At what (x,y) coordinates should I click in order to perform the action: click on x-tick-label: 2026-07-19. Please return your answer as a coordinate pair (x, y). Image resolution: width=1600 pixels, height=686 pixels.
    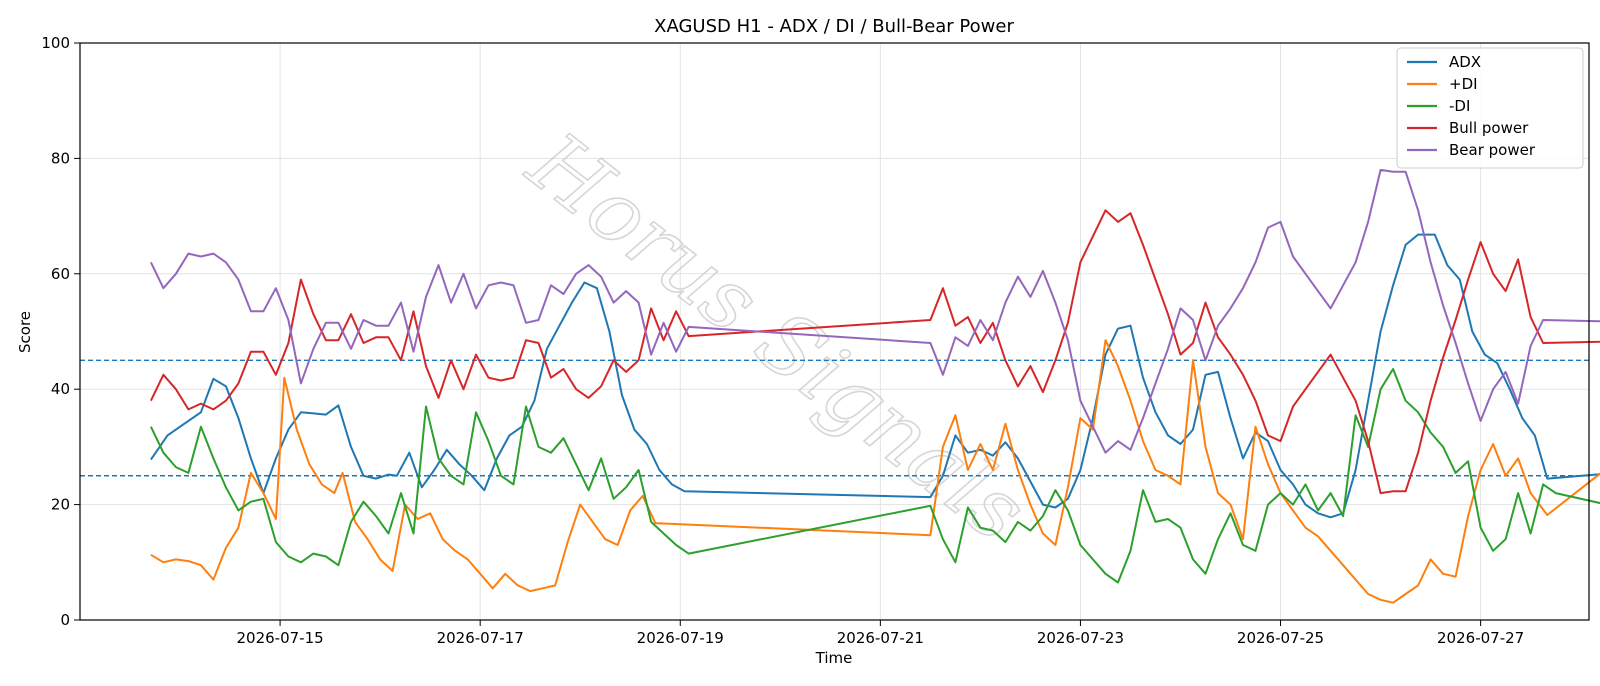
    Looking at the image, I should click on (680, 638).